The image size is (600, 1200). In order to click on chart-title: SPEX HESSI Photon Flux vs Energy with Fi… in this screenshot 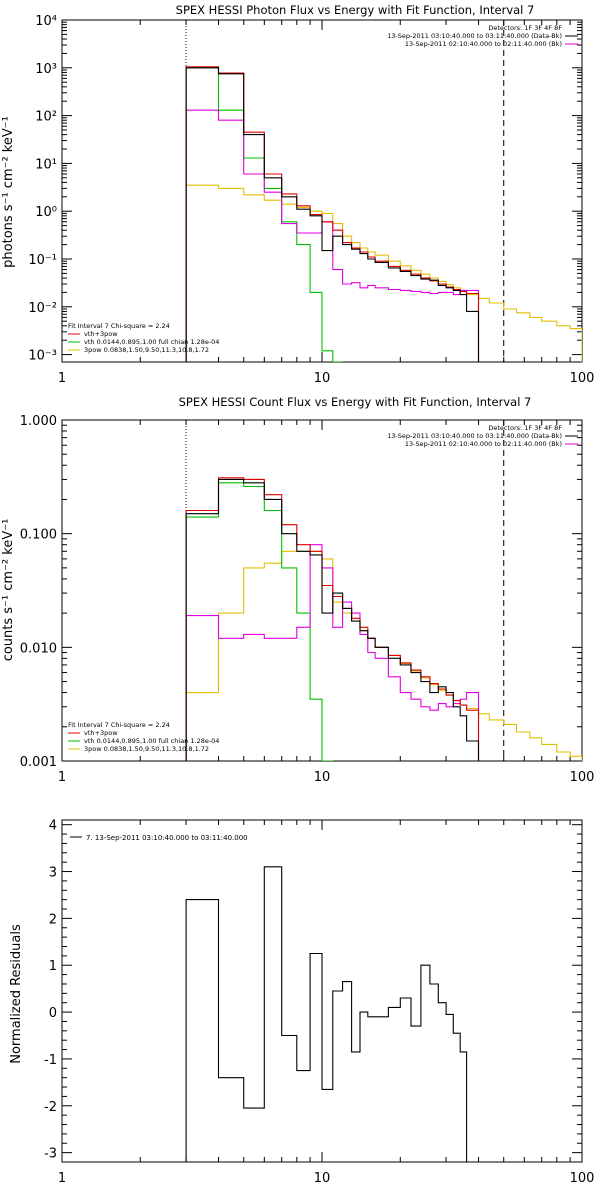, I will do `click(355, 10)`.